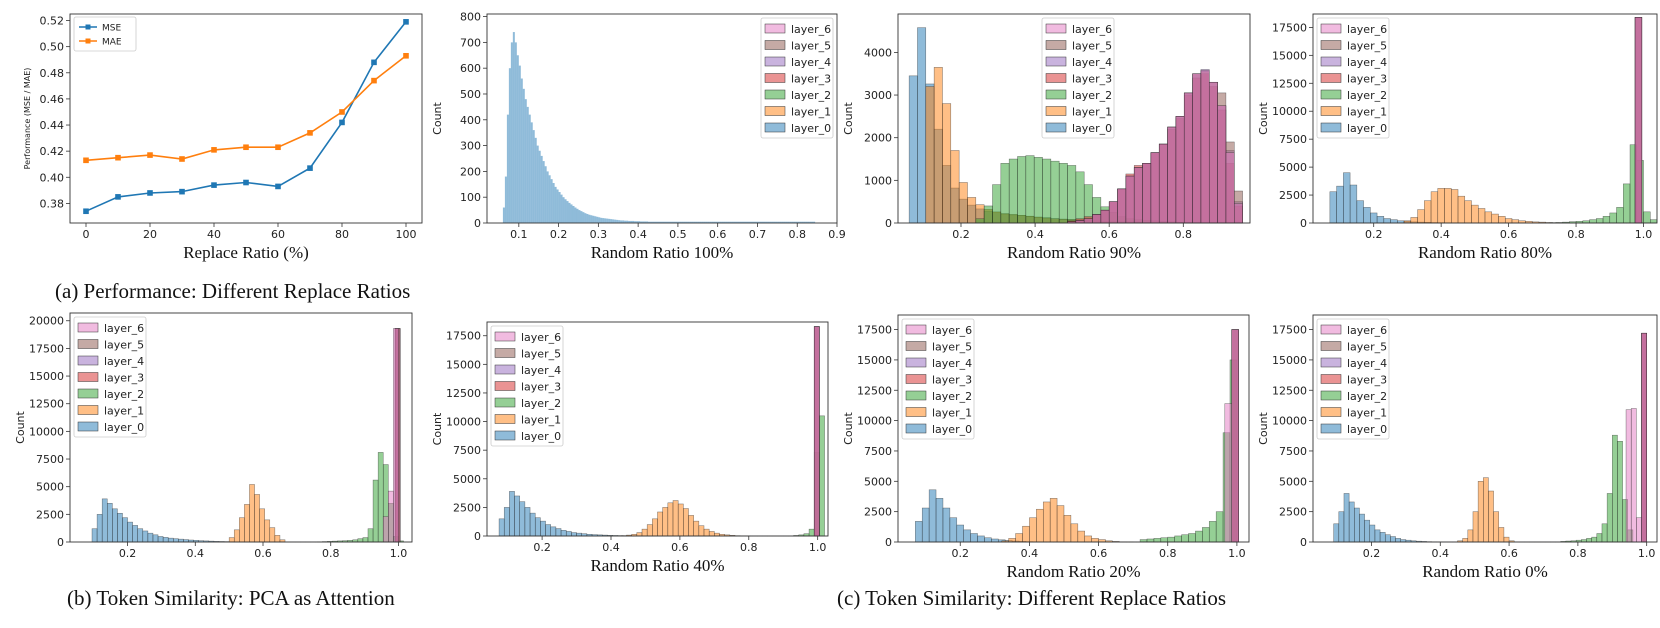 The image size is (1660, 628). What do you see at coordinates (662, 252) in the screenshot?
I see `x-axis-label: Random Ratio 100%` at bounding box center [662, 252].